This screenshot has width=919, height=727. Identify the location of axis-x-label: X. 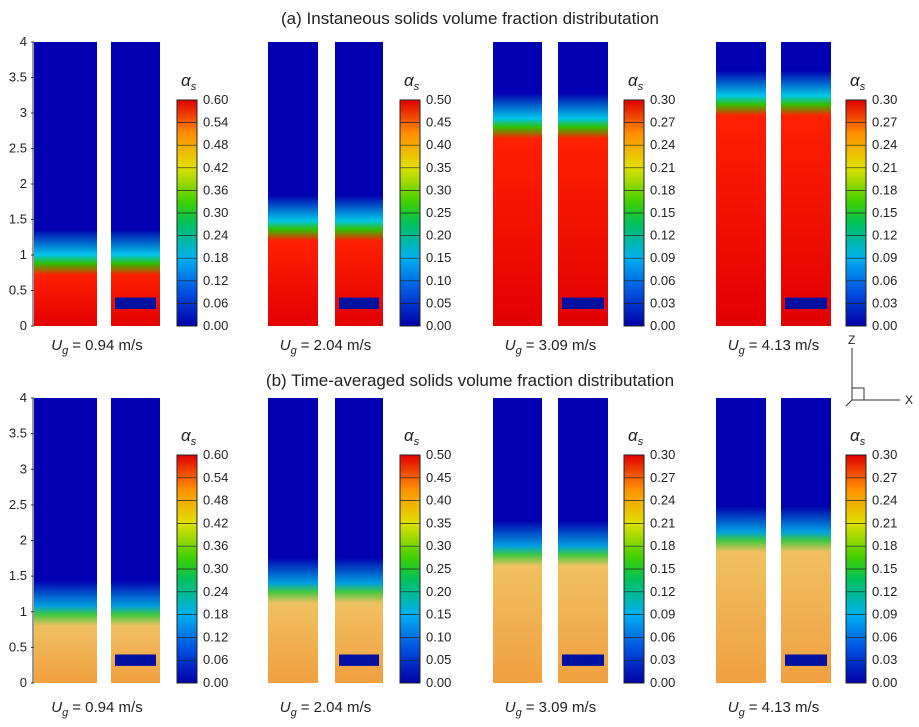
(909, 400).